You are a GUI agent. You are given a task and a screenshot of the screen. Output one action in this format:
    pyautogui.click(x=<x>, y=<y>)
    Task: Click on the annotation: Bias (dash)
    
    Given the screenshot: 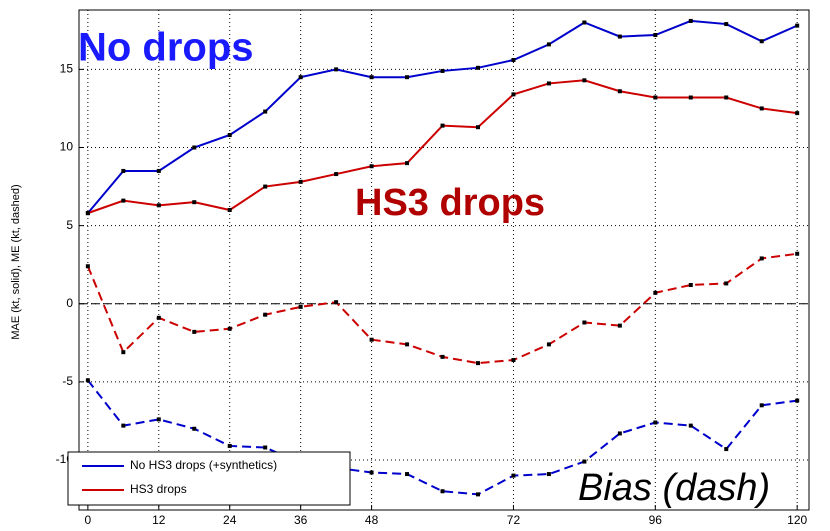 What is the action you would take?
    pyautogui.click(x=674, y=488)
    